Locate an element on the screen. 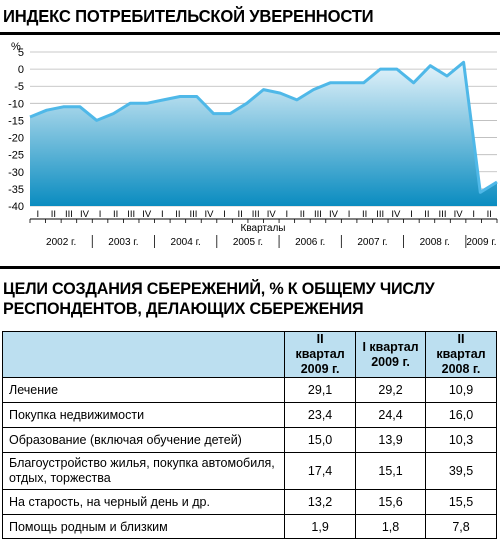  y-axis: 5 0 -5 -10 -15 -20 -25 -30 -35 -40 is located at coordinates (16, 130).